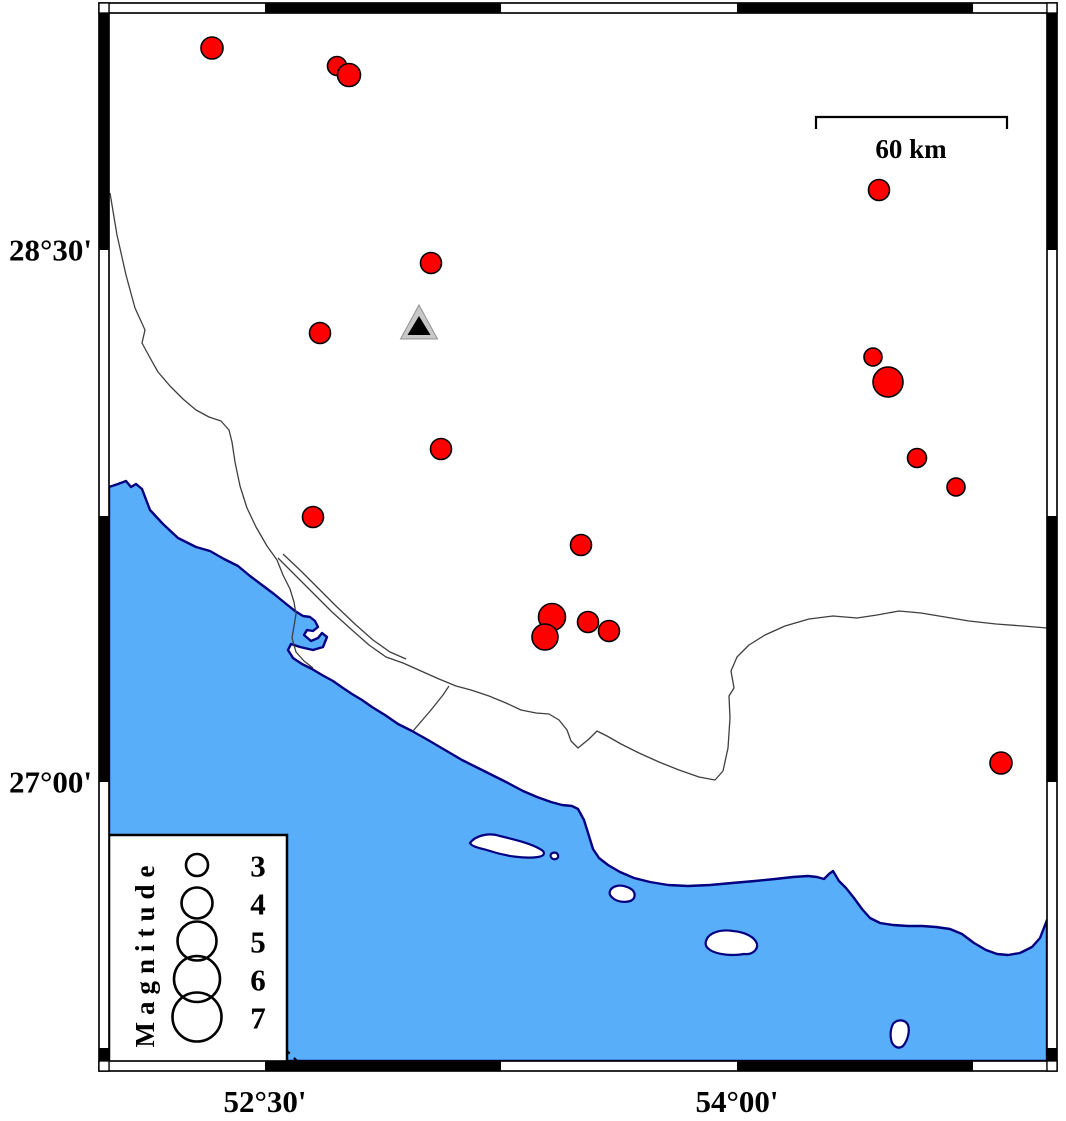  I want to click on station-triangle-inner, so click(419, 325).